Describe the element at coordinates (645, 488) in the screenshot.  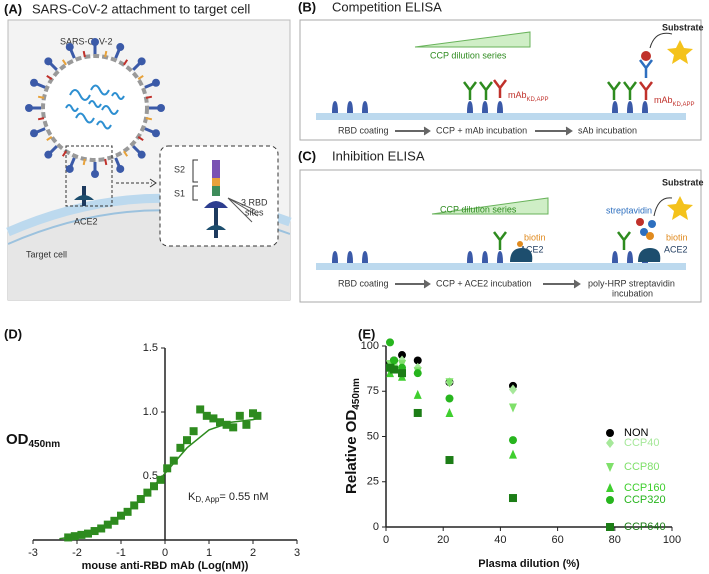
I see `legend-label: CCP160` at that location.